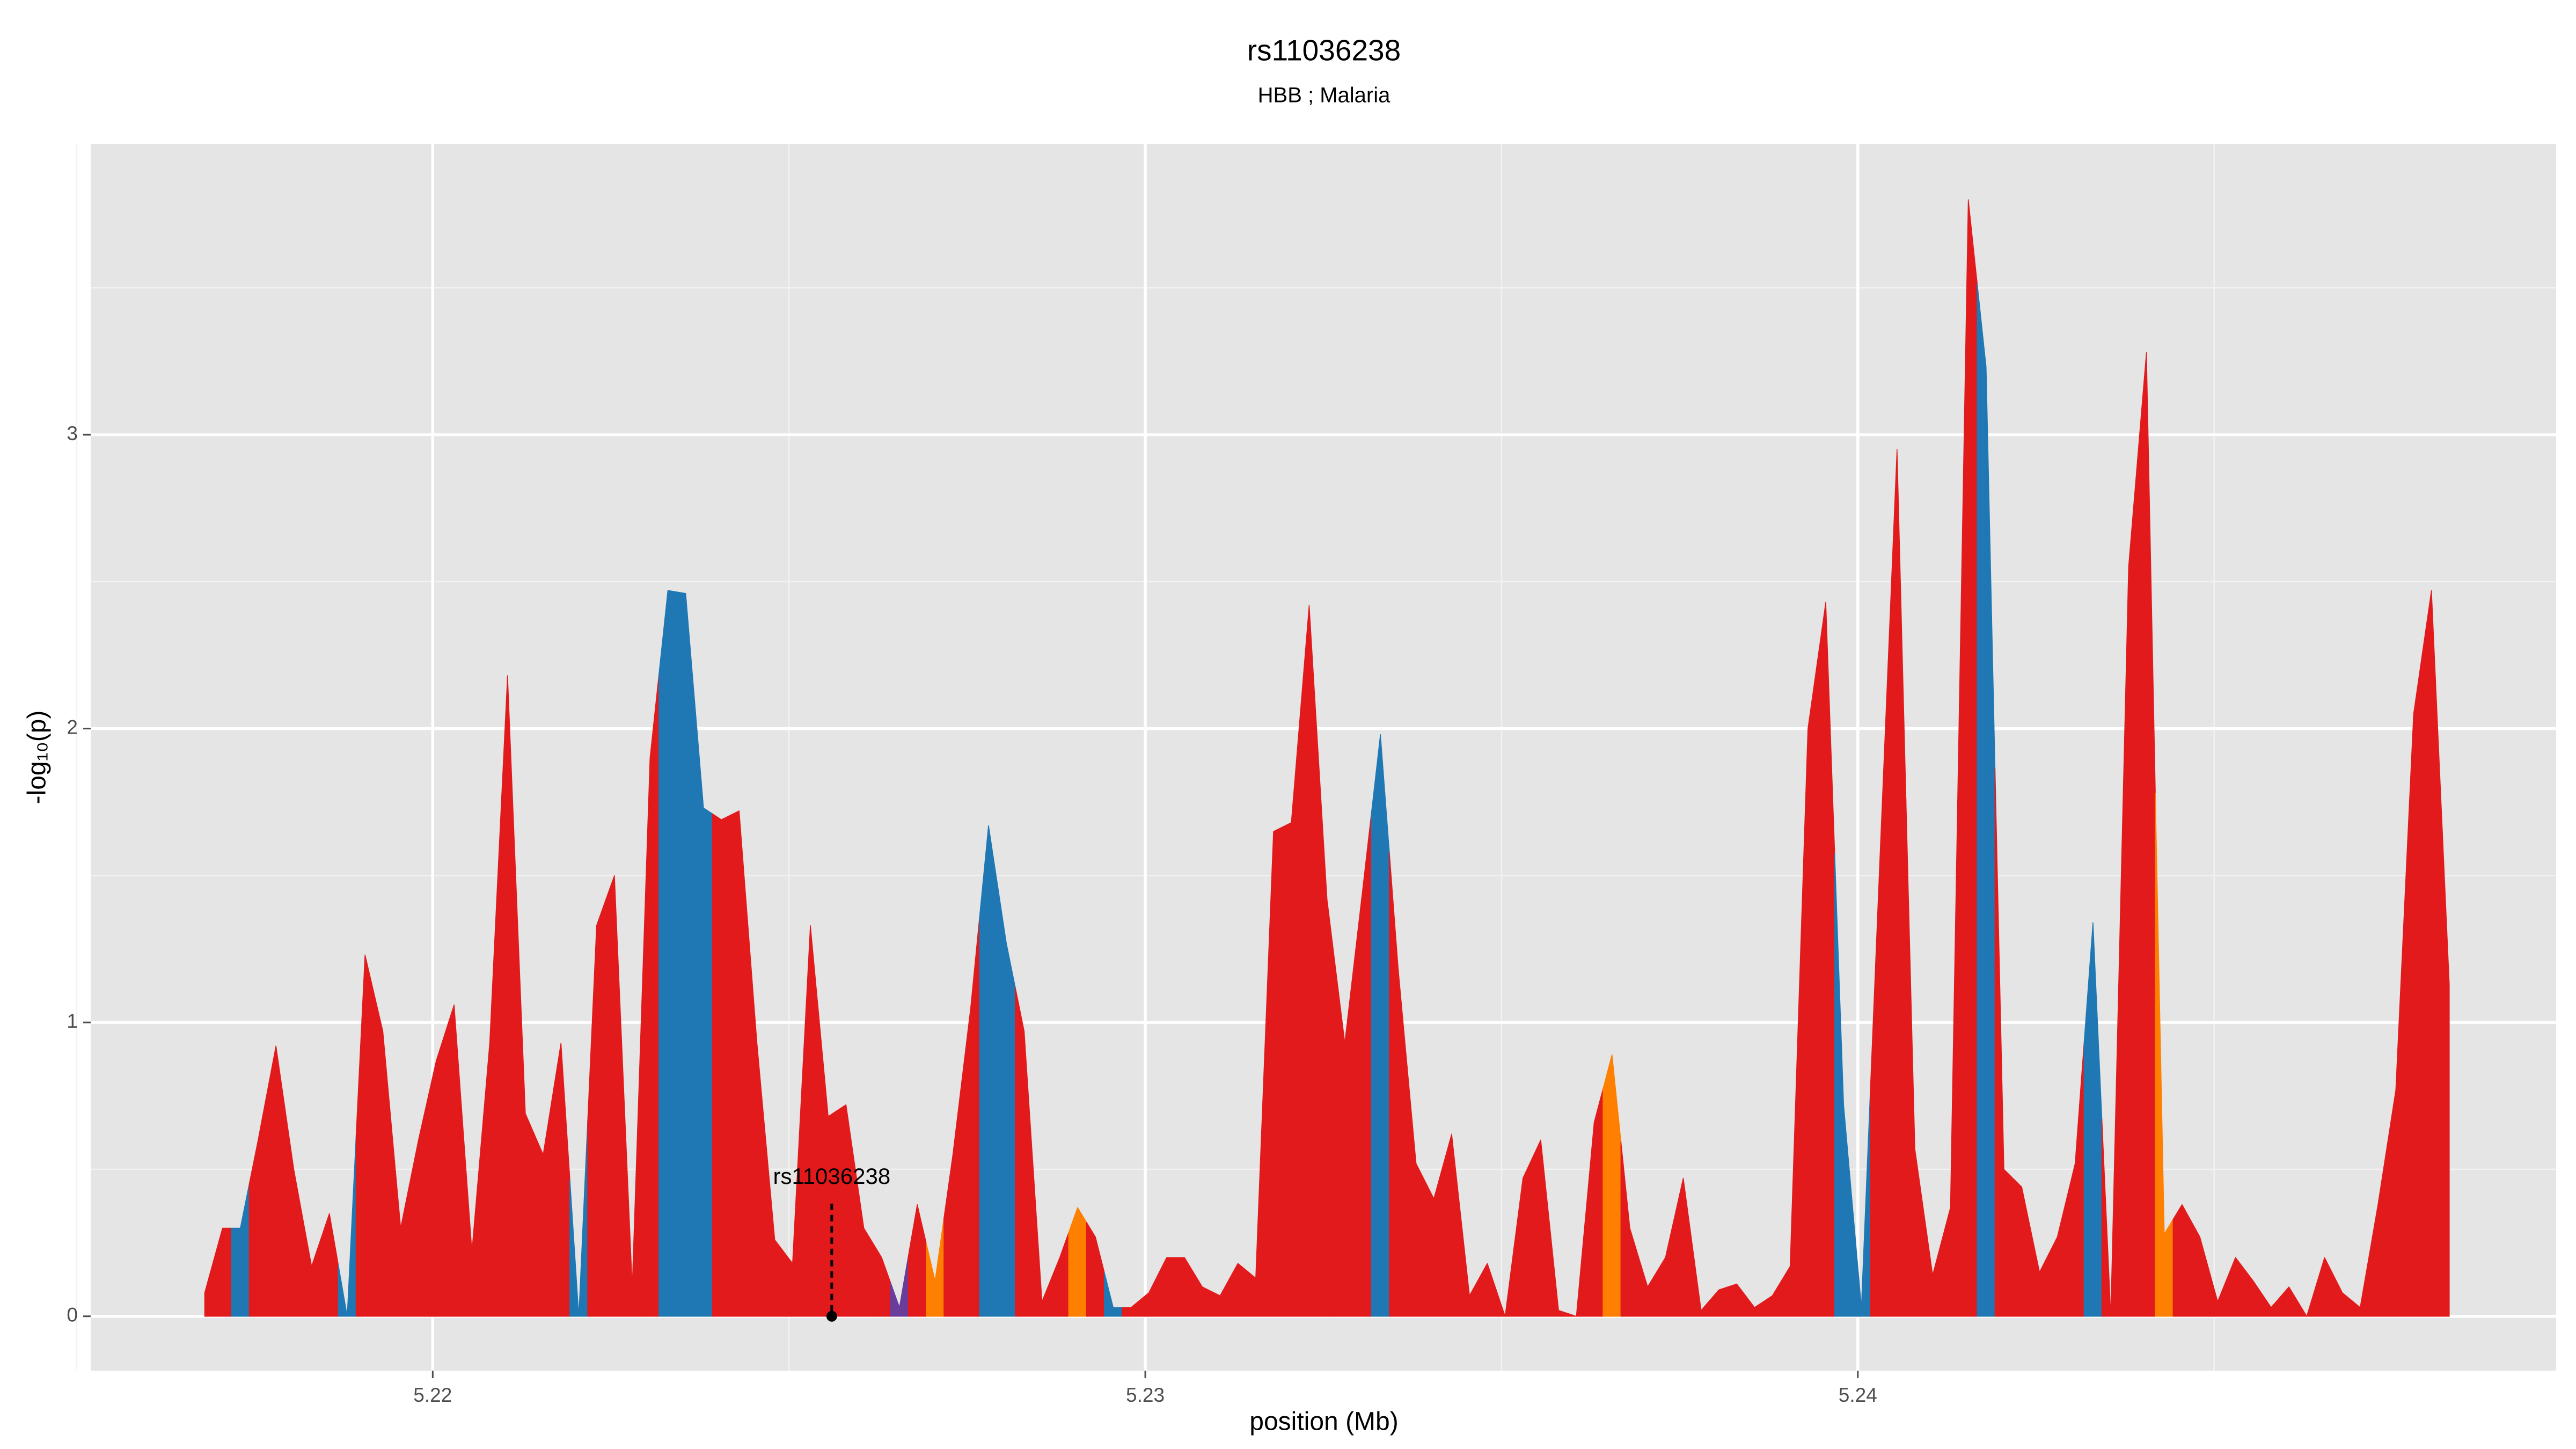 This screenshot has width=2576, height=1449. I want to click on y-tick-label: 1, so click(72, 1021).